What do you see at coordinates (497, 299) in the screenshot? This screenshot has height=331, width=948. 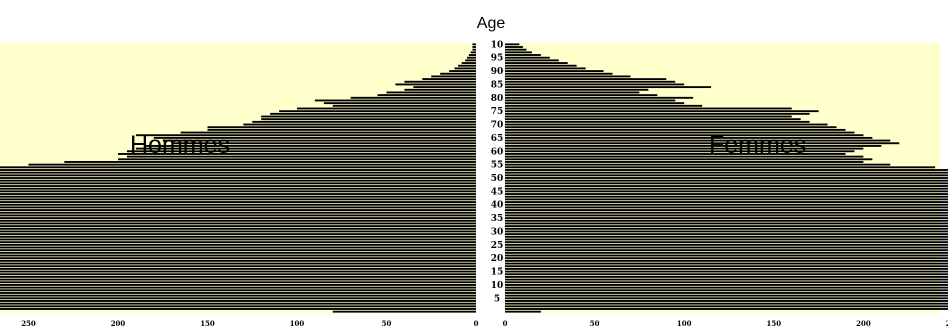 I see `age-tick-5: 5` at bounding box center [497, 299].